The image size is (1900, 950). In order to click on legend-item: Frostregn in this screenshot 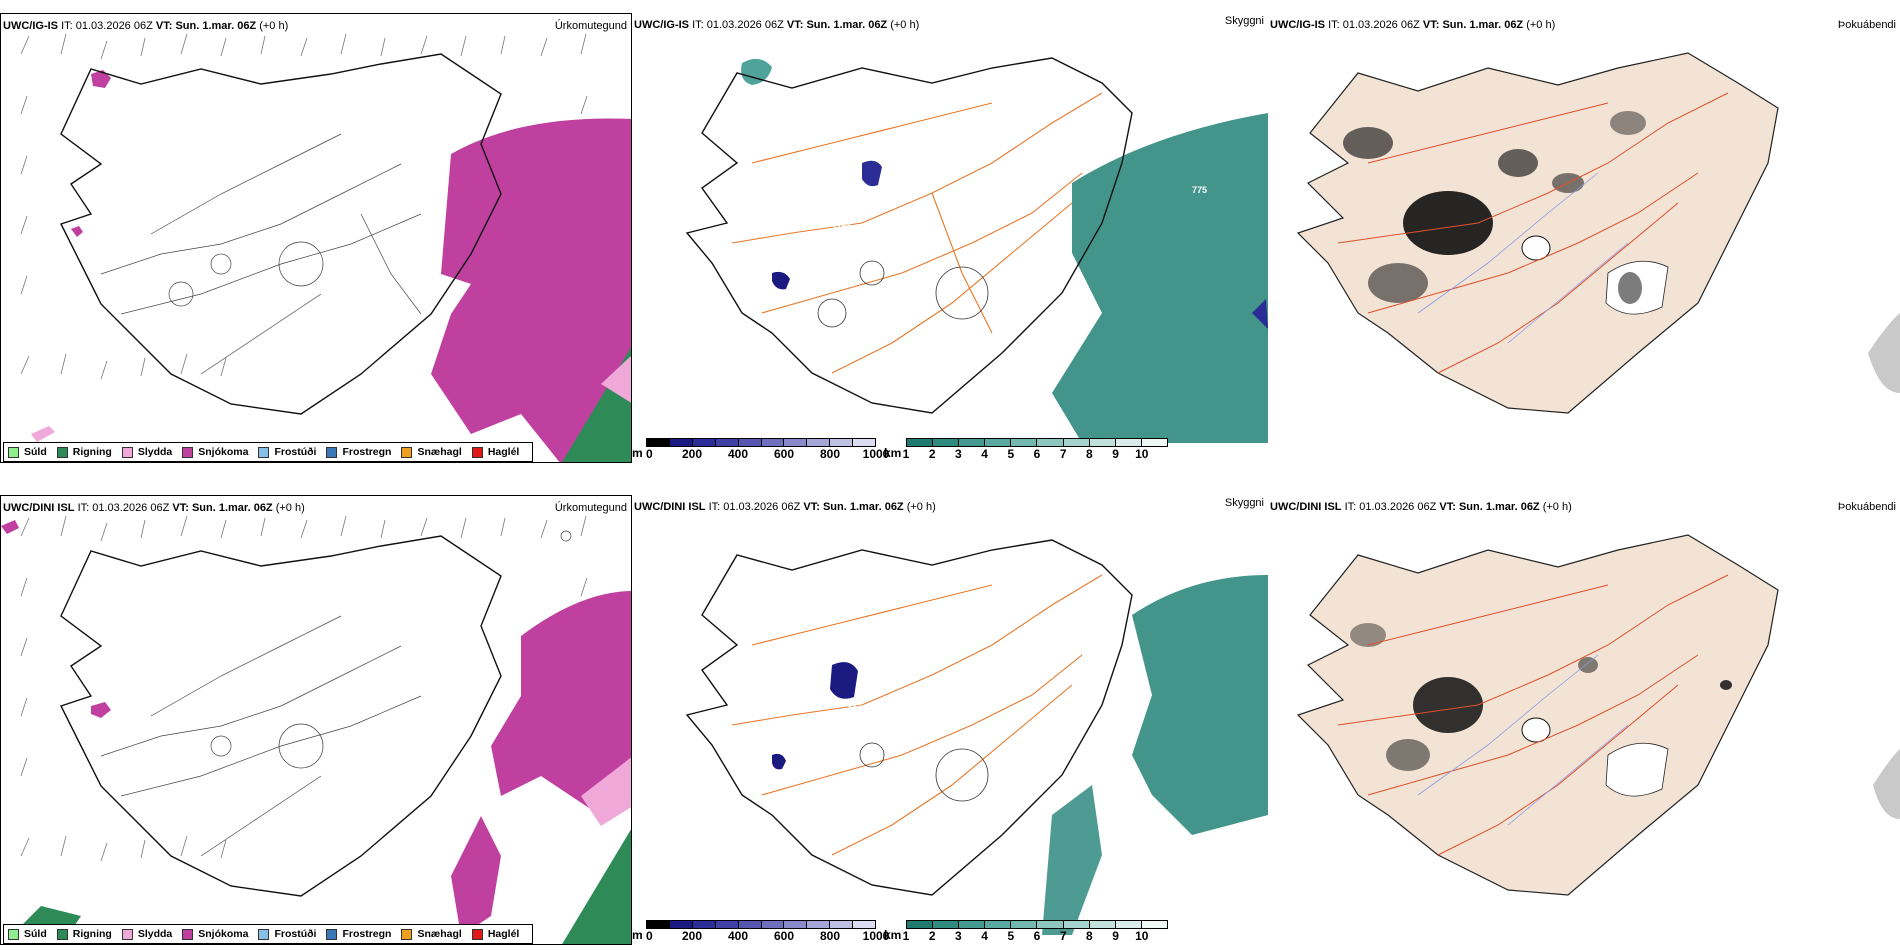, I will do `click(358, 452)`.